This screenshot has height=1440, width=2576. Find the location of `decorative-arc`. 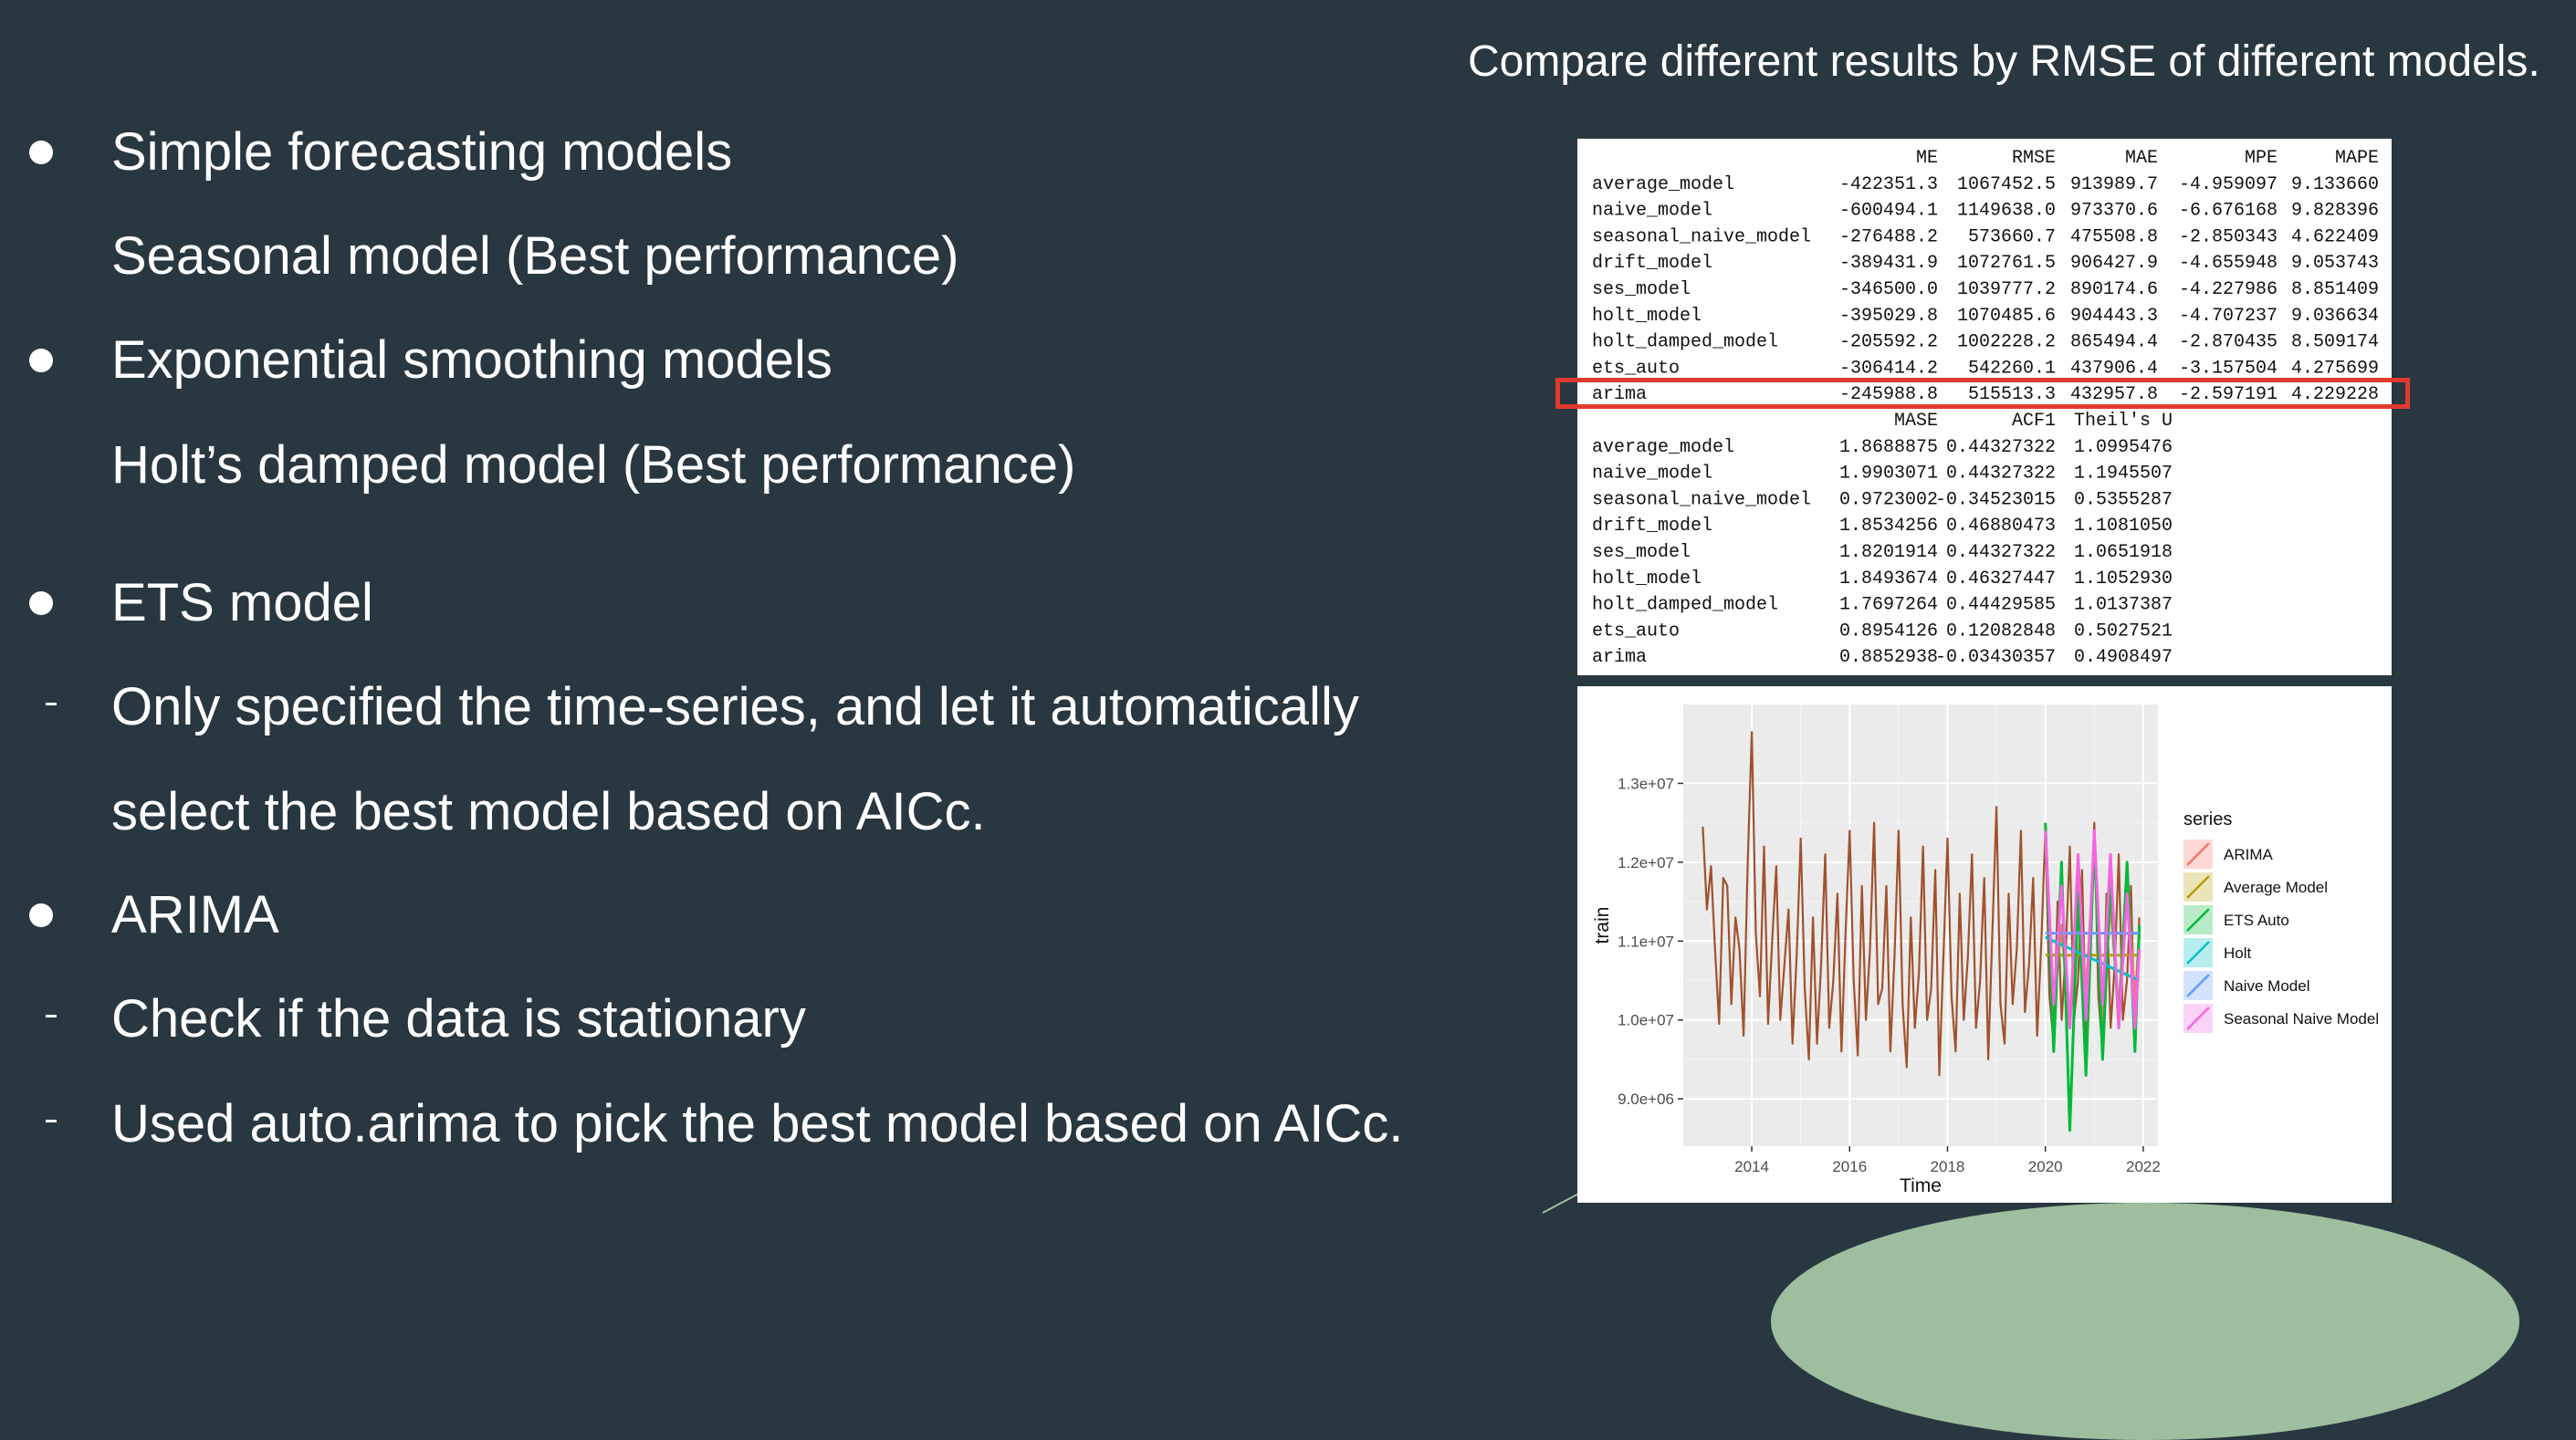

decorative-arc is located at coordinates (2145, 1322).